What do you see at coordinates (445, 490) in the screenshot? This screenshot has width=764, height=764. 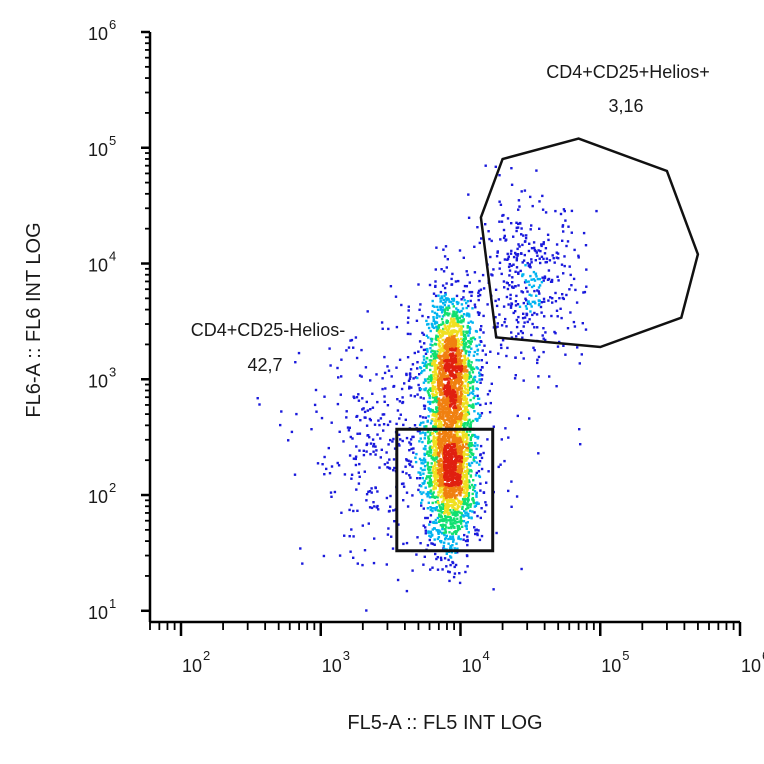 I see `gate-cd25-negative` at bounding box center [445, 490].